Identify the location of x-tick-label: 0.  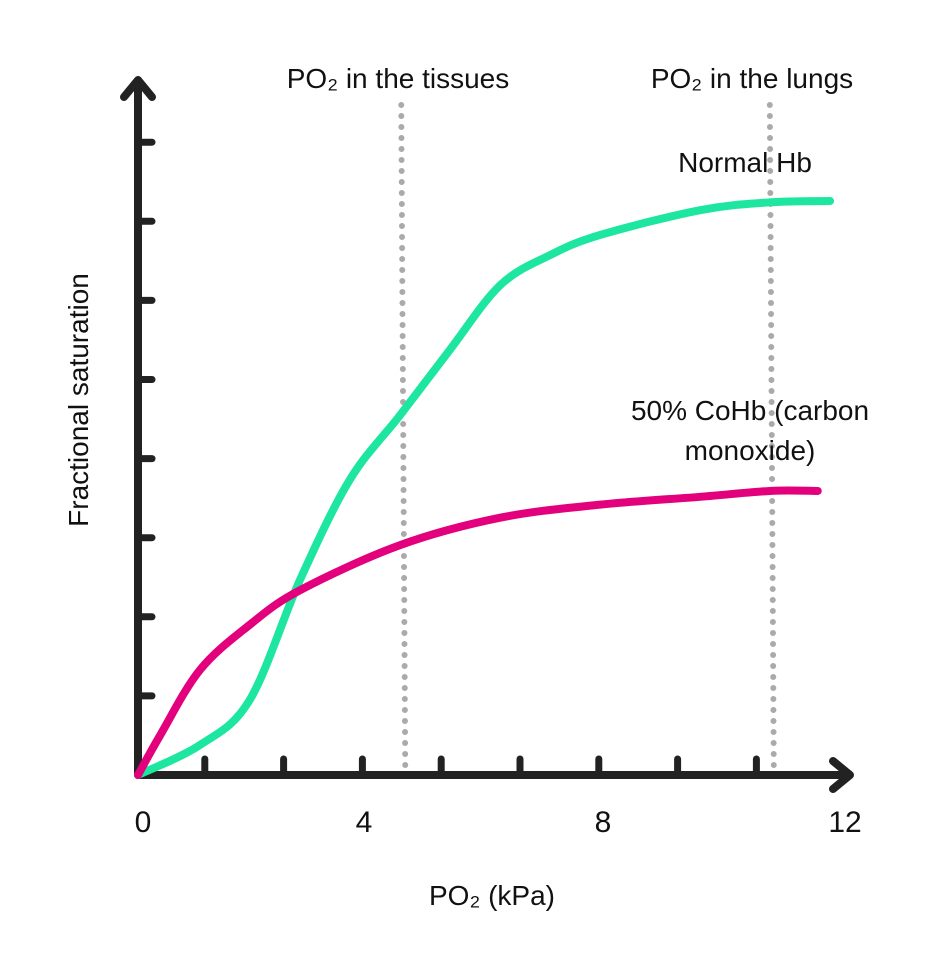
(143, 822).